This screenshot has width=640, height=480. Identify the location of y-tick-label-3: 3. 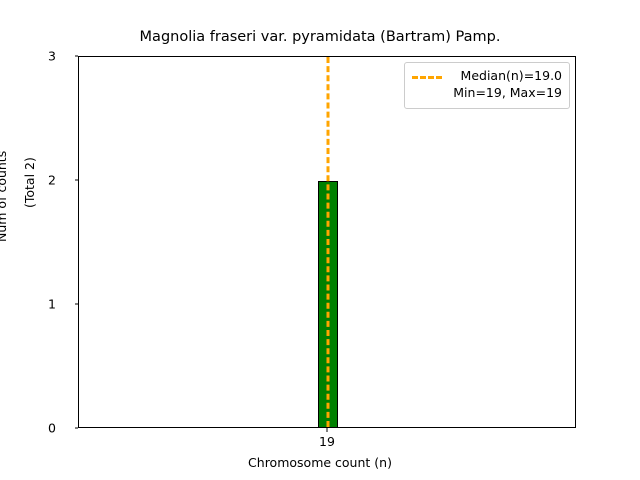
(52, 56).